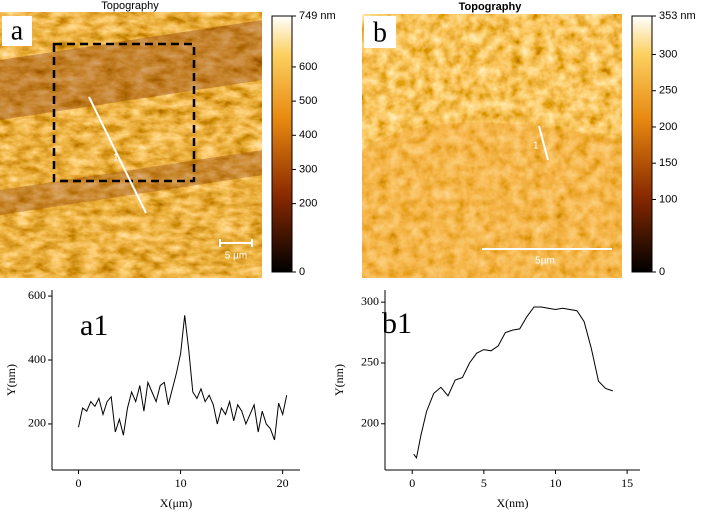  Describe the element at coordinates (308, 135) in the screenshot. I see `colorbar-tick-label: 400` at that location.